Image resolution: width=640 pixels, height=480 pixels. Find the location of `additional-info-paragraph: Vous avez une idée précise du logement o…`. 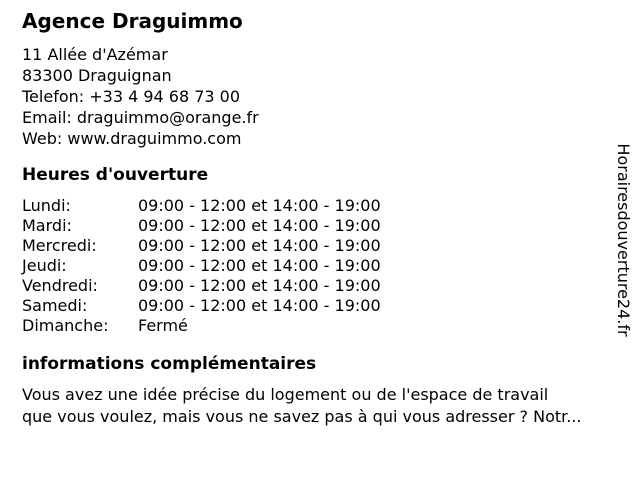

additional-info-paragraph: Vous avez une idée précise du logement o… is located at coordinates (309, 406).